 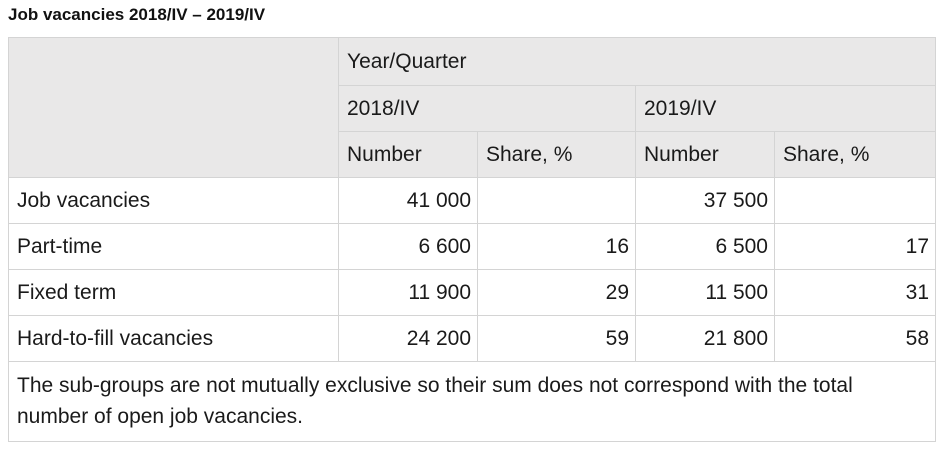 What do you see at coordinates (137, 14) in the screenshot?
I see `table-caption: Job vacancies 2018/IV – 2019/IV` at bounding box center [137, 14].